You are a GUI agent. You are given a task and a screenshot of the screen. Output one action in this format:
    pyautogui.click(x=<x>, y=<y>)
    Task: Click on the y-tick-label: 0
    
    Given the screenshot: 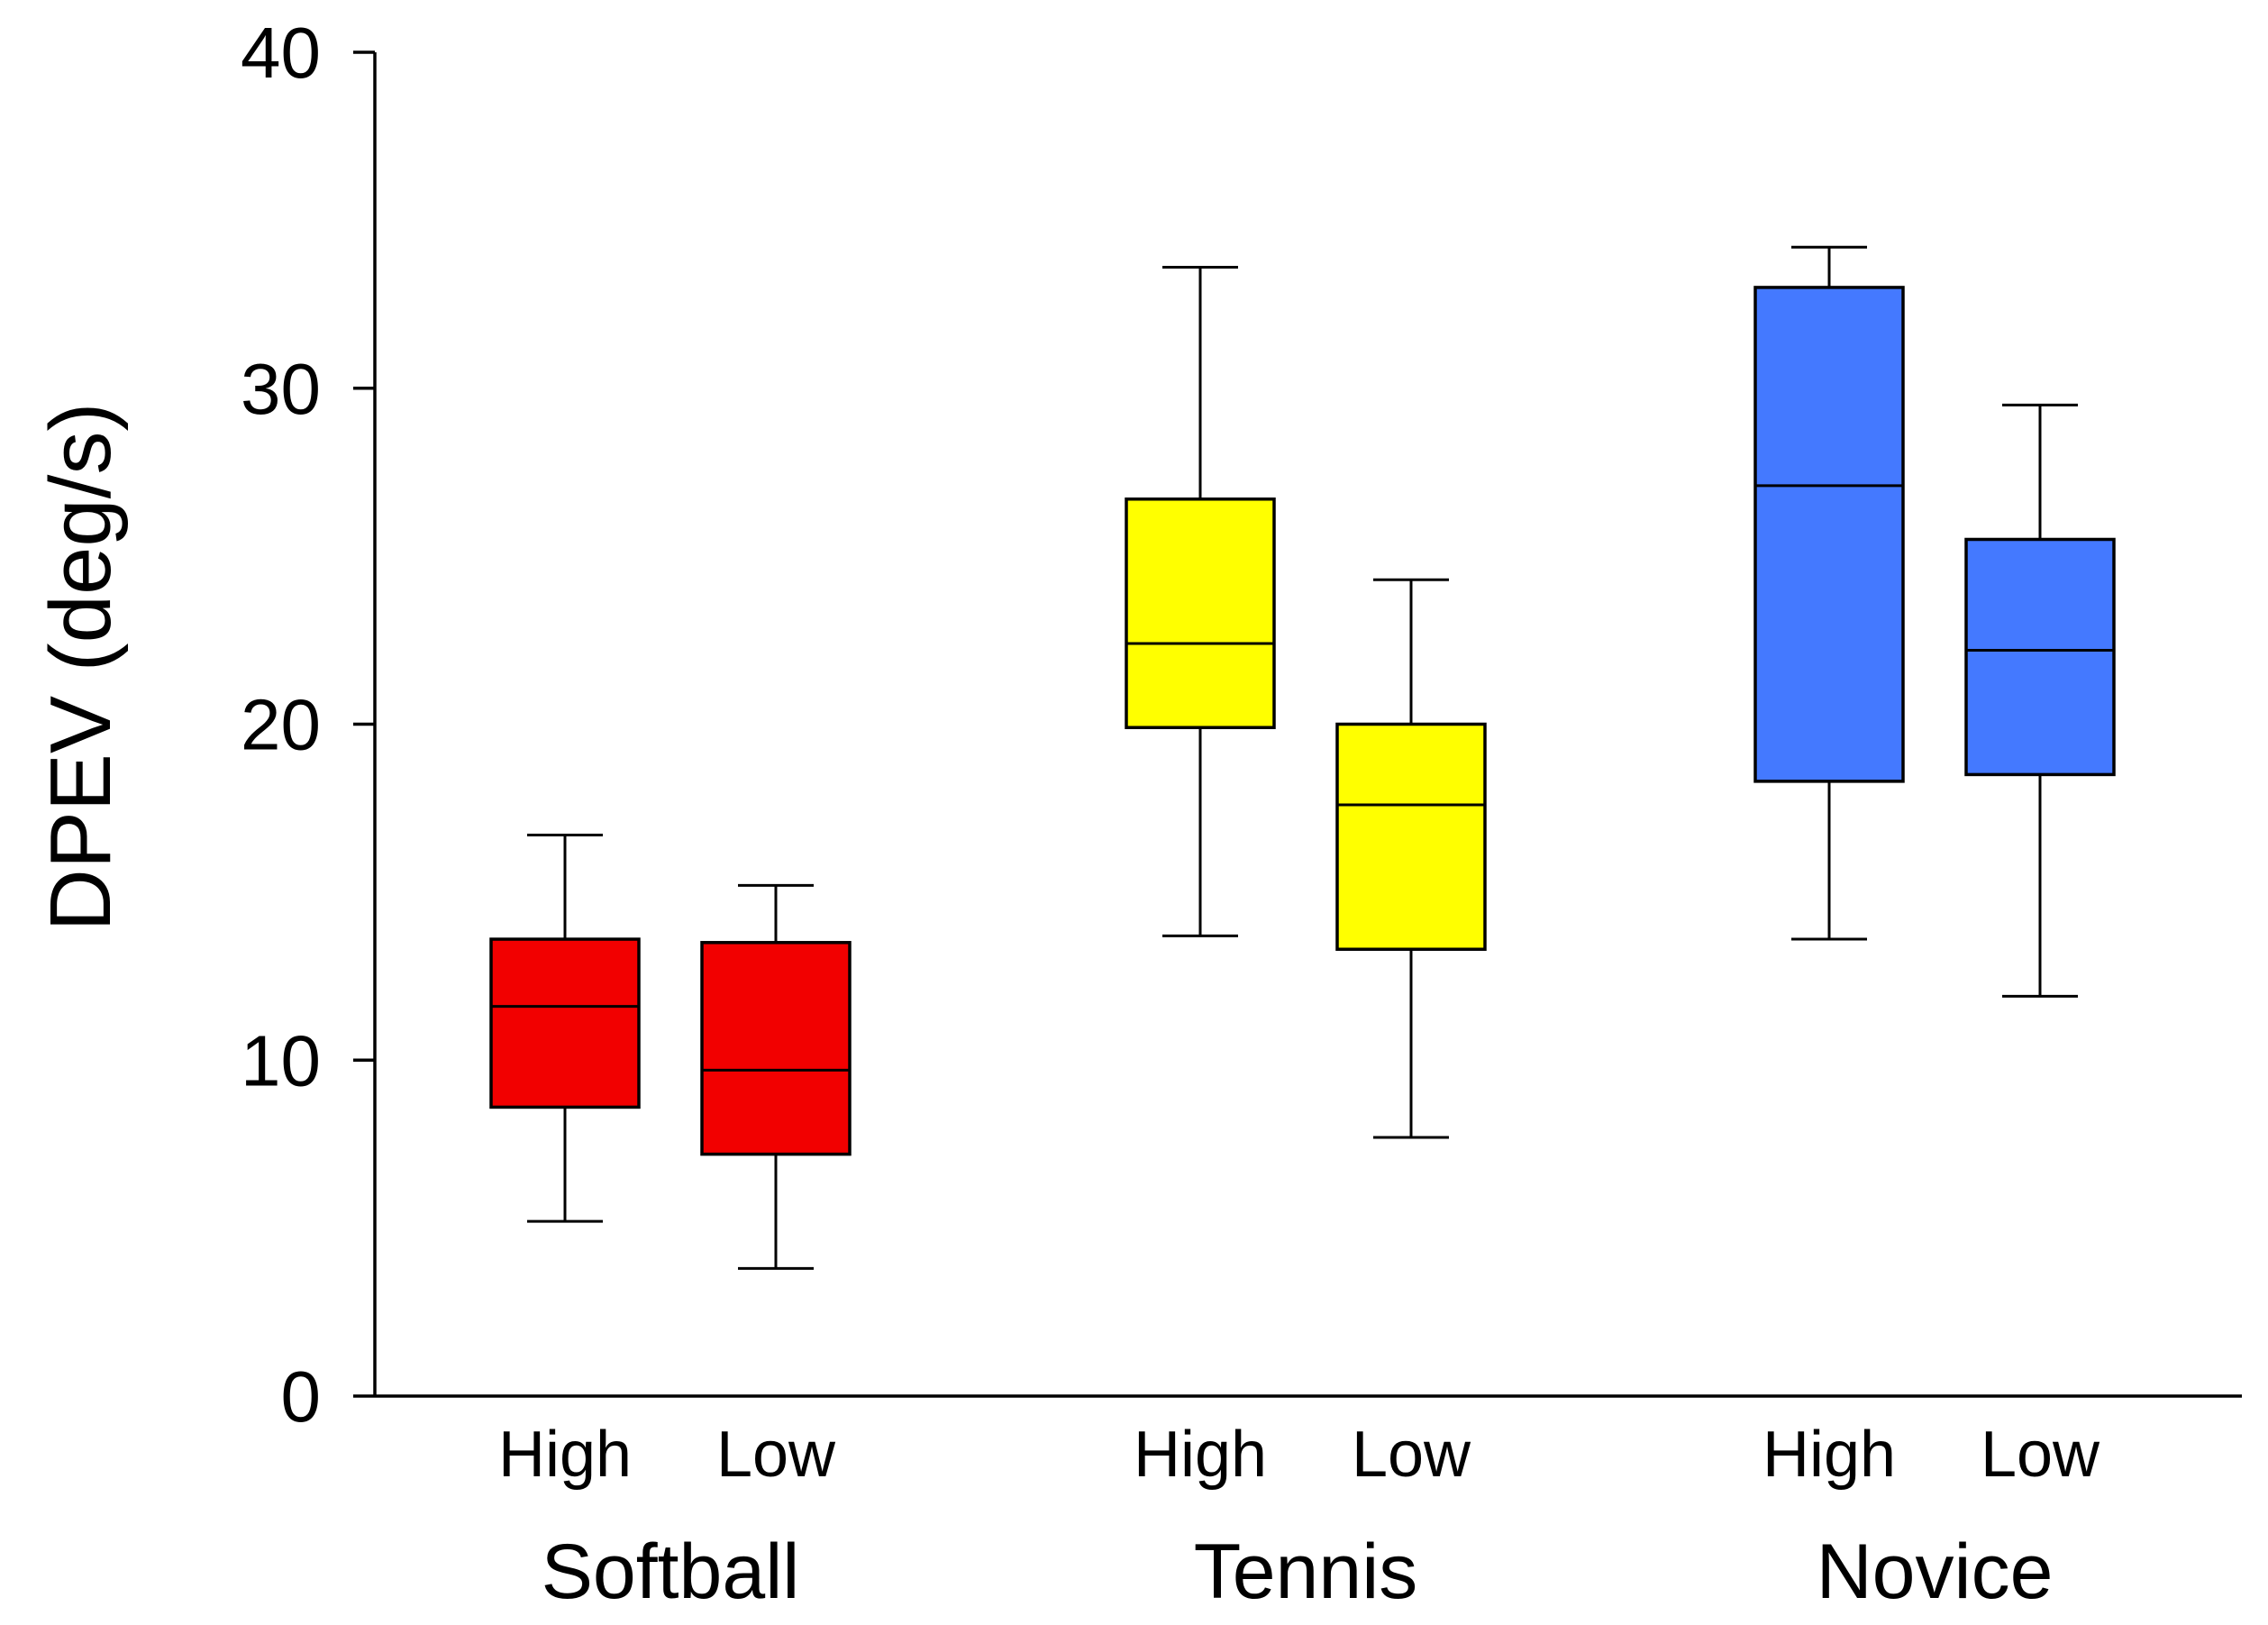 What is the action you would take?
    pyautogui.click(x=301, y=1396)
    